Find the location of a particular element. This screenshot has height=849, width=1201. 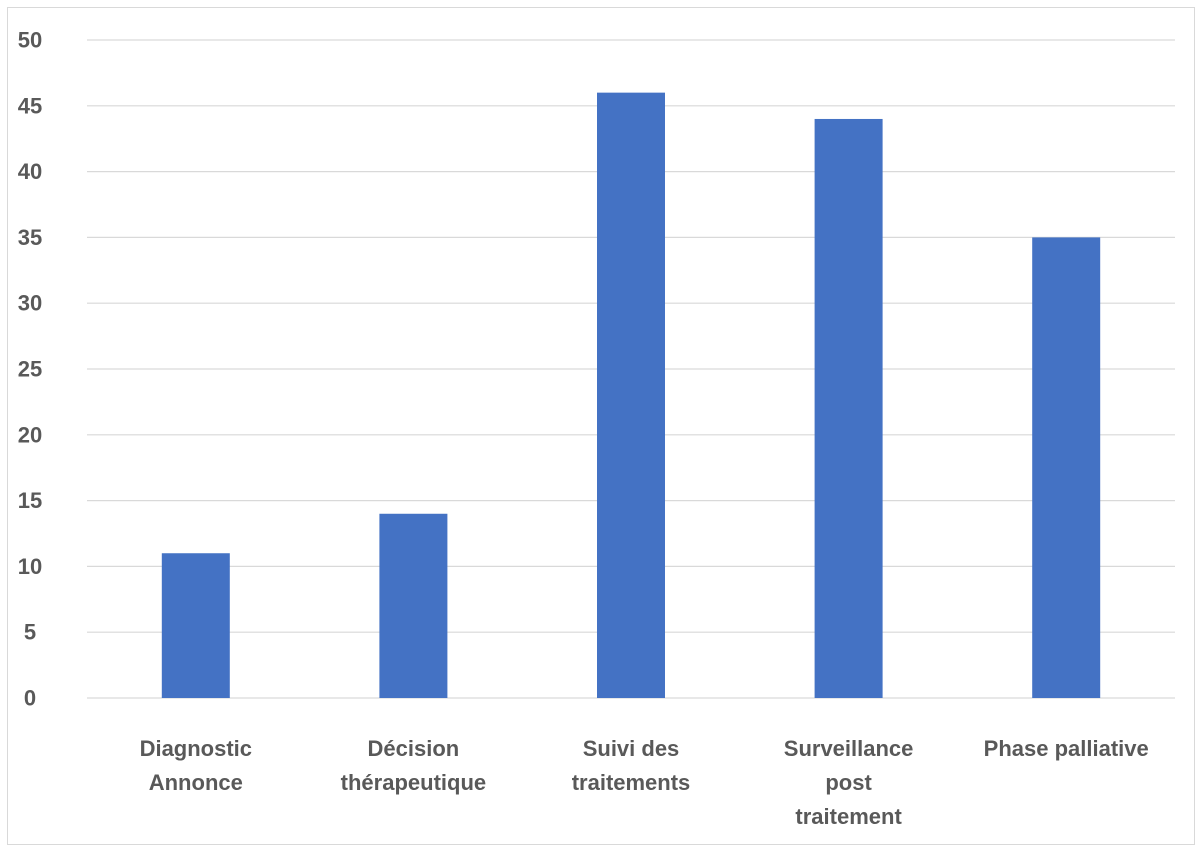

y-tick-label: 35 is located at coordinates (30, 237).